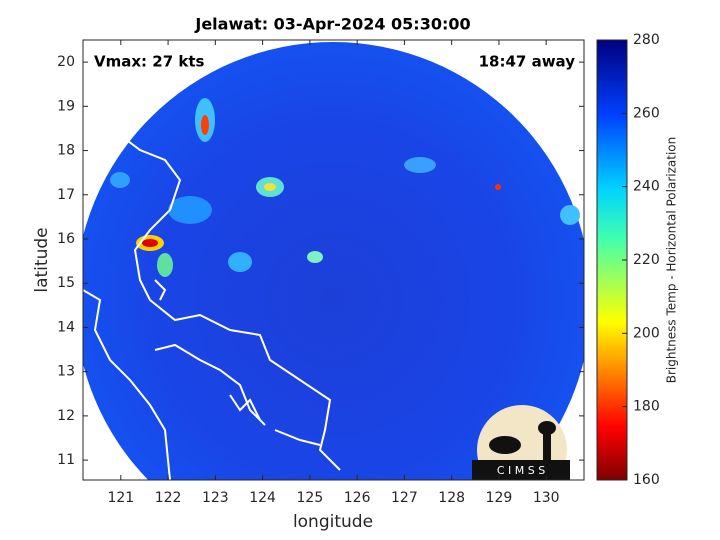  What do you see at coordinates (646, 40) in the screenshot?
I see `colorbar-tick-label: 280` at bounding box center [646, 40].